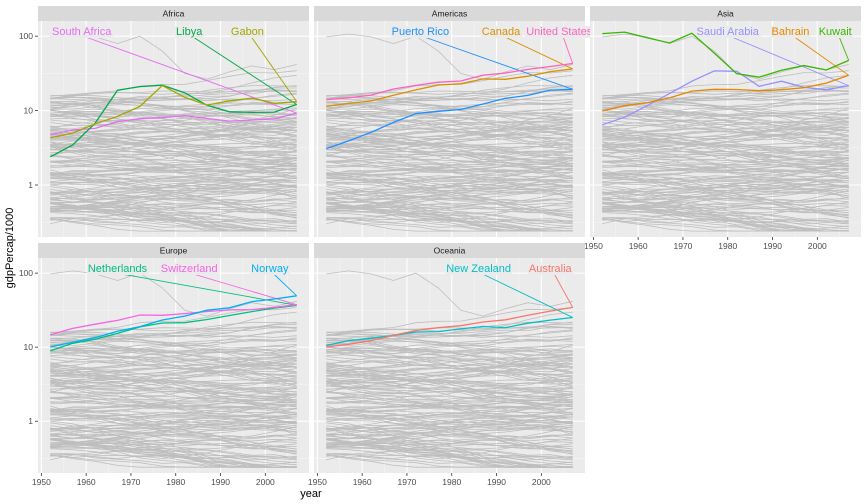 Image resolution: width=864 pixels, height=504 pixels. What do you see at coordinates (551, 269) in the screenshot?
I see `series-label: Australia` at bounding box center [551, 269].